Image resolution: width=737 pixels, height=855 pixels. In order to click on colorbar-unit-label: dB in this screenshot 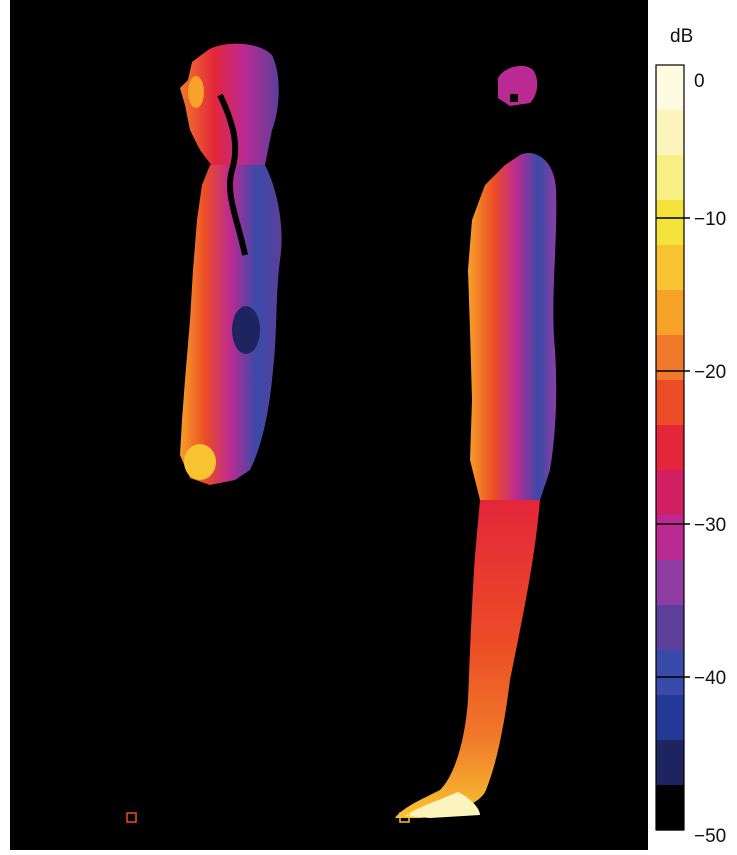, I will do `click(681, 36)`.